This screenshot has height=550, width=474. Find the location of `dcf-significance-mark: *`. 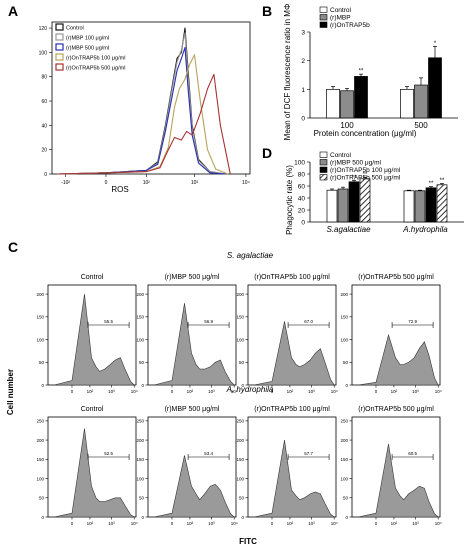

dcf-significance-mark: * is located at coordinates (435, 44).